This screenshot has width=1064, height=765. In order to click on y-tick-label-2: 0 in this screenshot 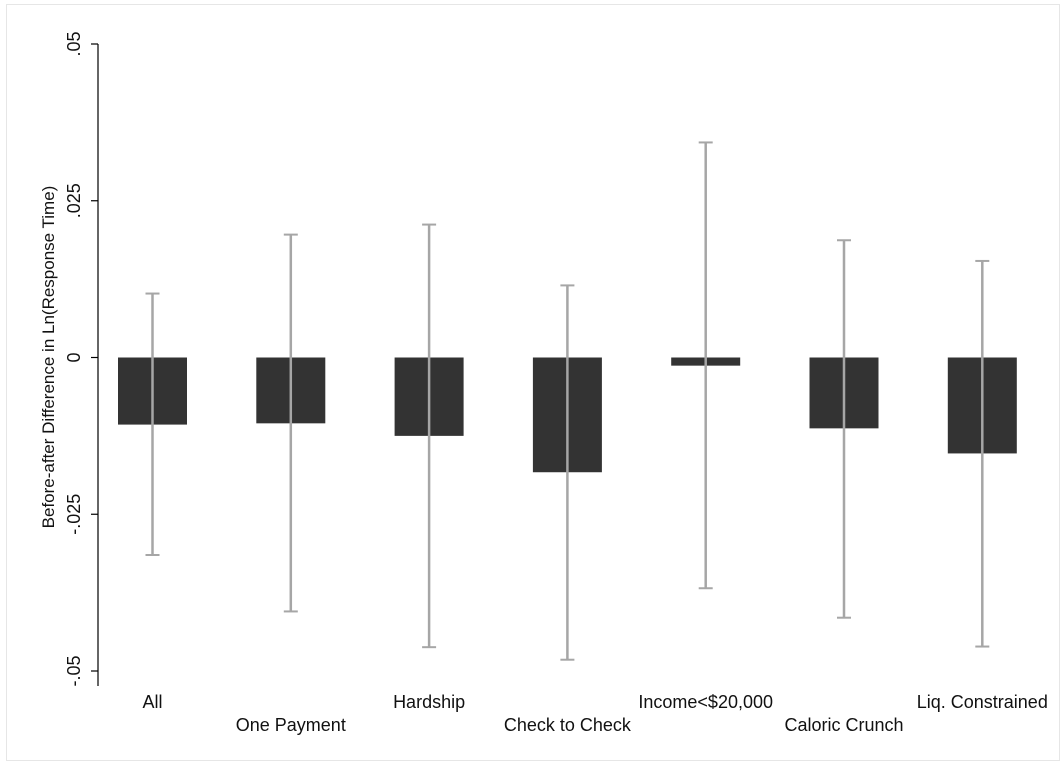, I will do `click(74, 357)`.